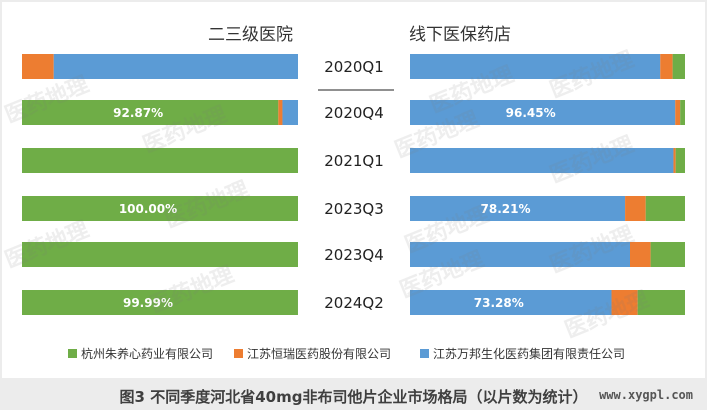 The image size is (707, 410). Describe the element at coordinates (148, 303) in the screenshot. I see `data-label: 99.99%` at that location.